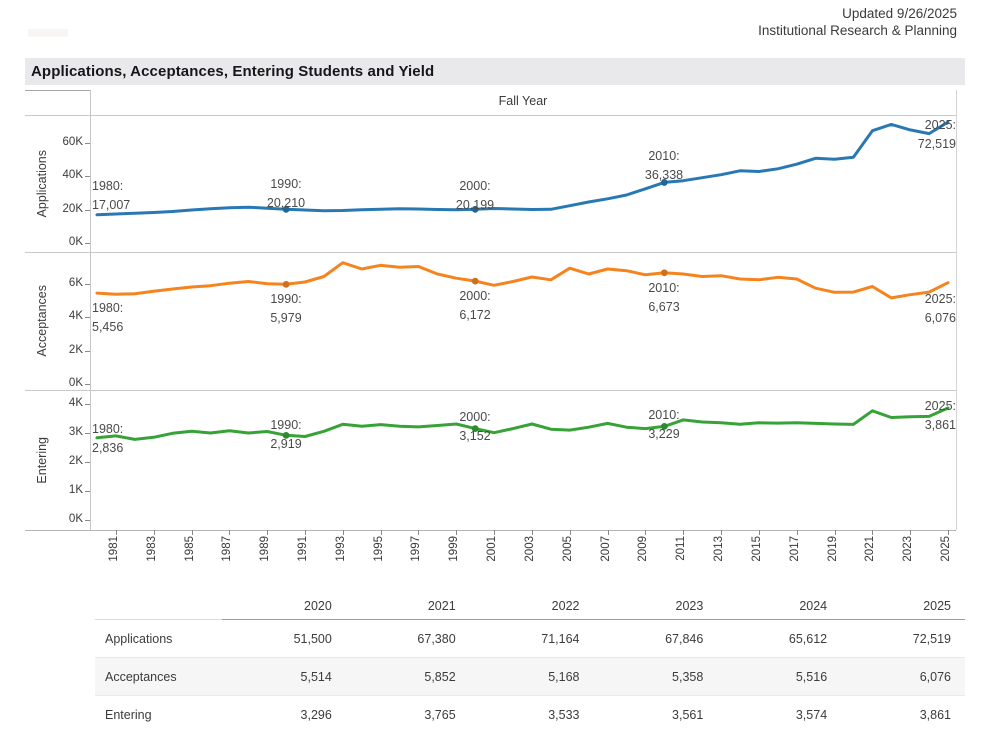 This screenshot has height=733, width=993. Describe the element at coordinates (779, 677) in the screenshot. I see `table-cell: 5,516` at that location.